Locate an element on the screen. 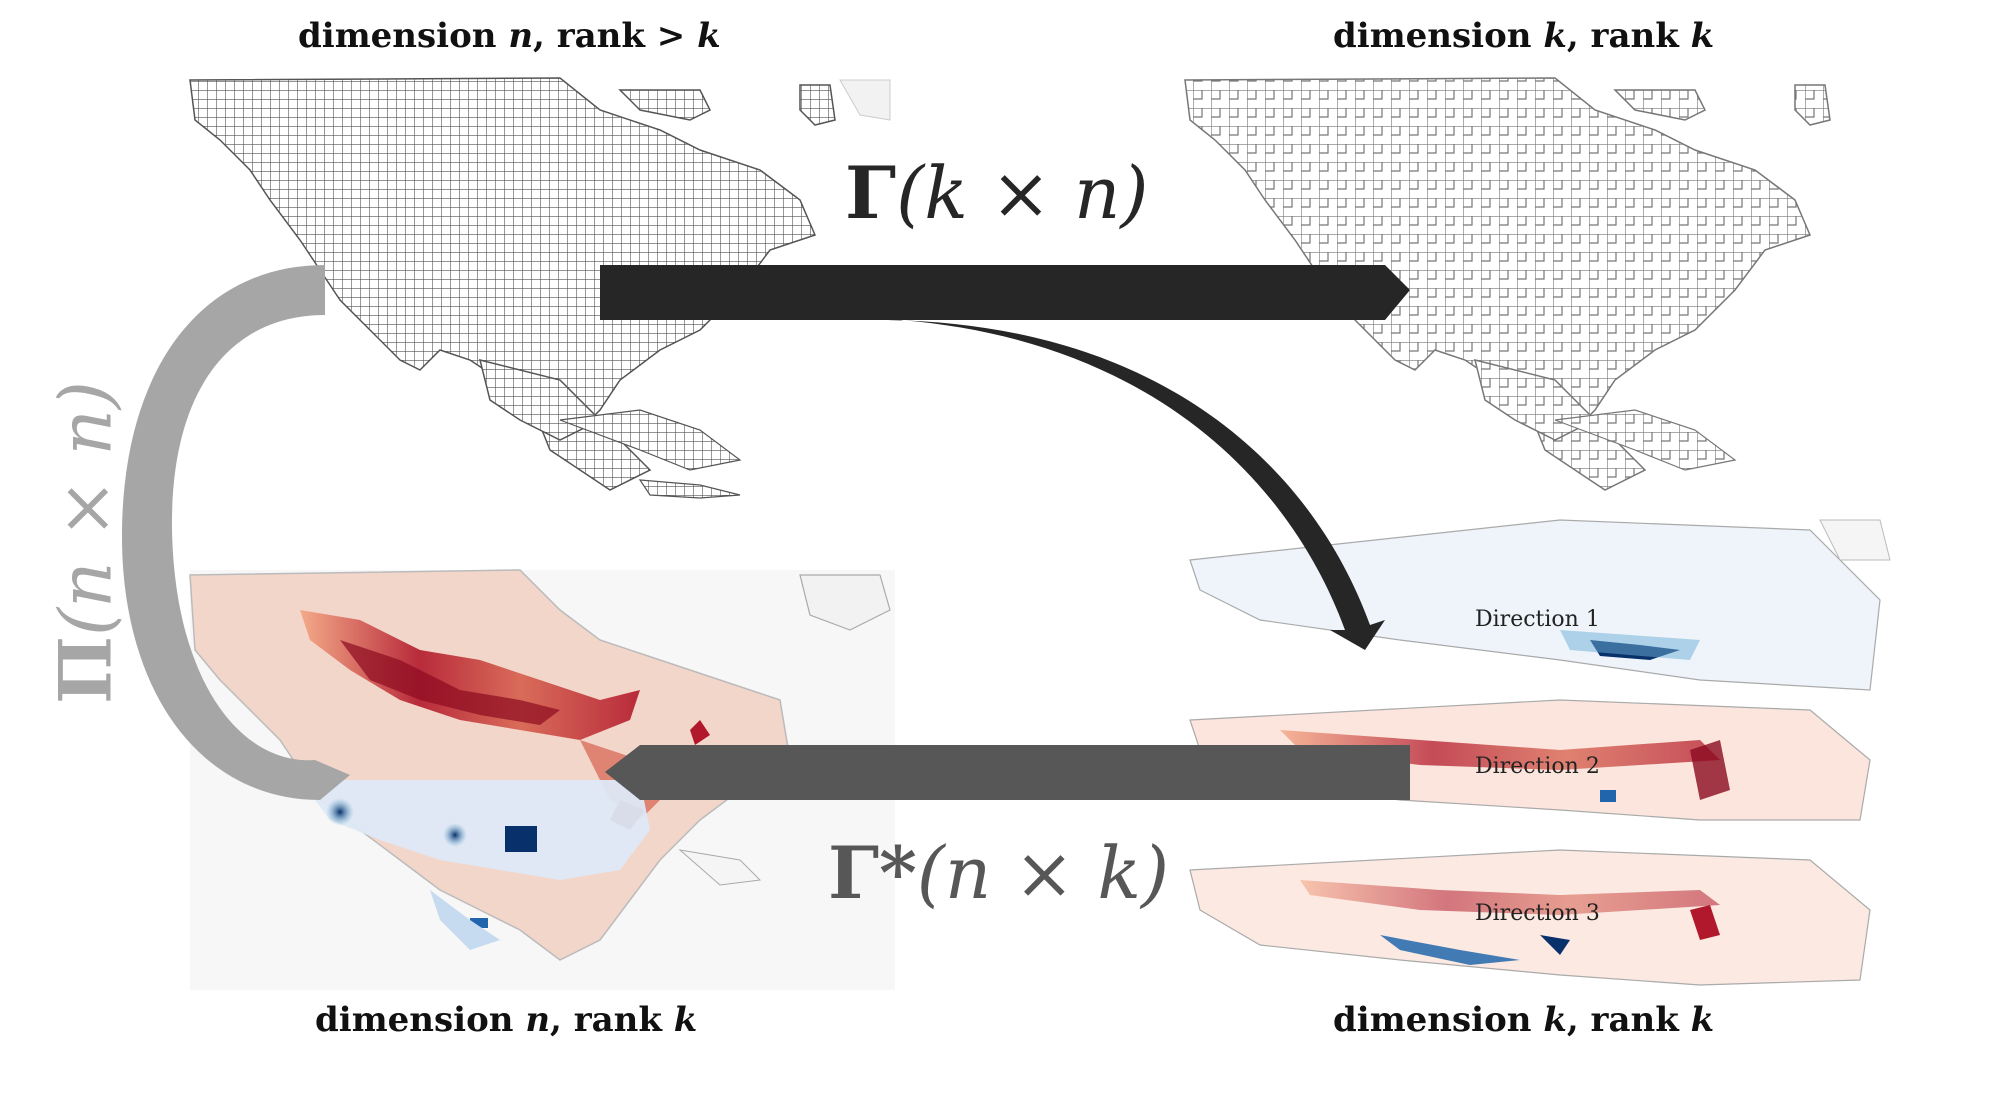  gamma-operator-label: Γ(k × n) is located at coordinates (996, 192).